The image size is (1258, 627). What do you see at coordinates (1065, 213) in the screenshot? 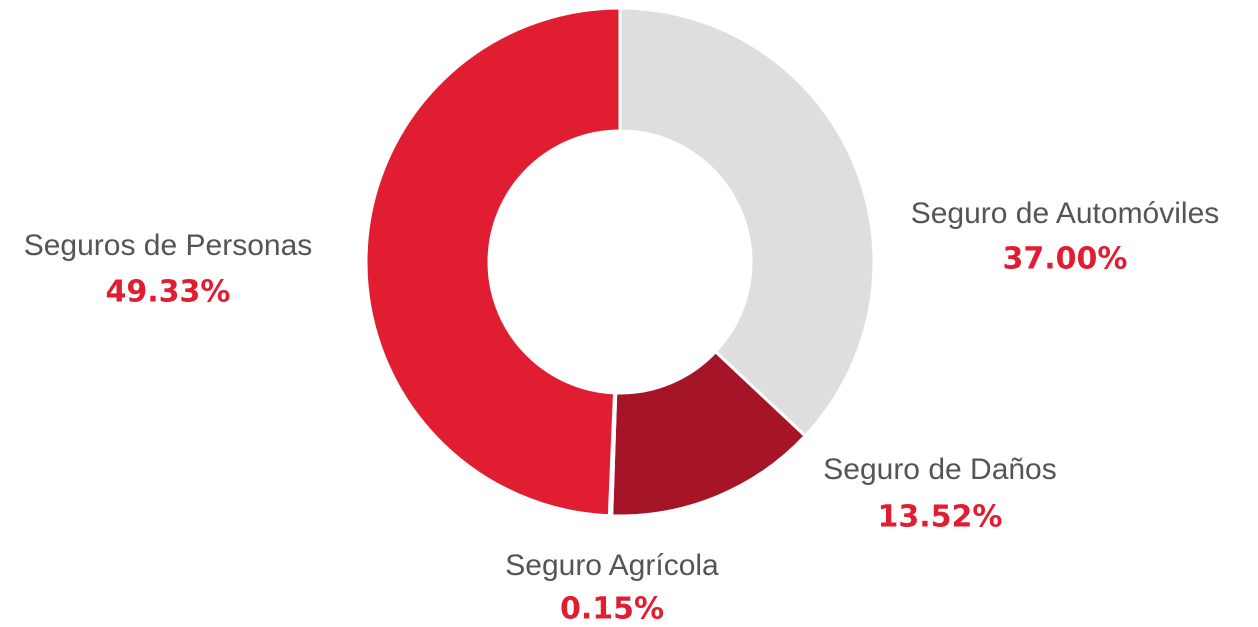
I see `slice-label: Seguro de Automóviles` at bounding box center [1065, 213].